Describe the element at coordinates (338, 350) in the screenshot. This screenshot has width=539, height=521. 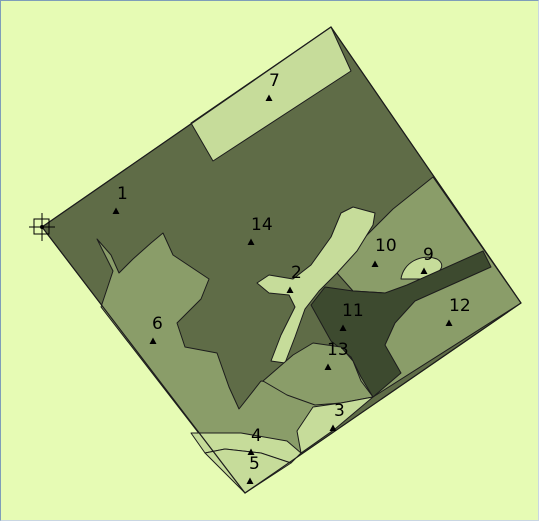
I see `point-label-13: 13` at that location.